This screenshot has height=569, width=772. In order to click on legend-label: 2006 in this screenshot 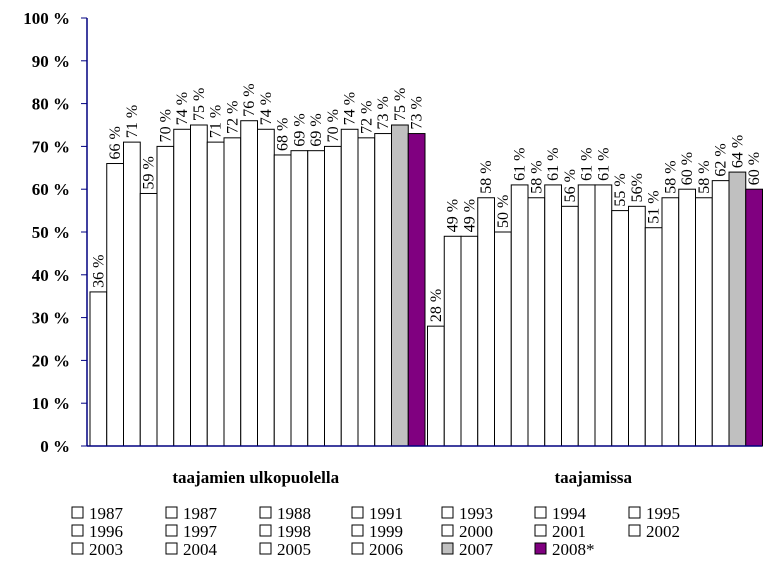, I will do `click(386, 549)`.